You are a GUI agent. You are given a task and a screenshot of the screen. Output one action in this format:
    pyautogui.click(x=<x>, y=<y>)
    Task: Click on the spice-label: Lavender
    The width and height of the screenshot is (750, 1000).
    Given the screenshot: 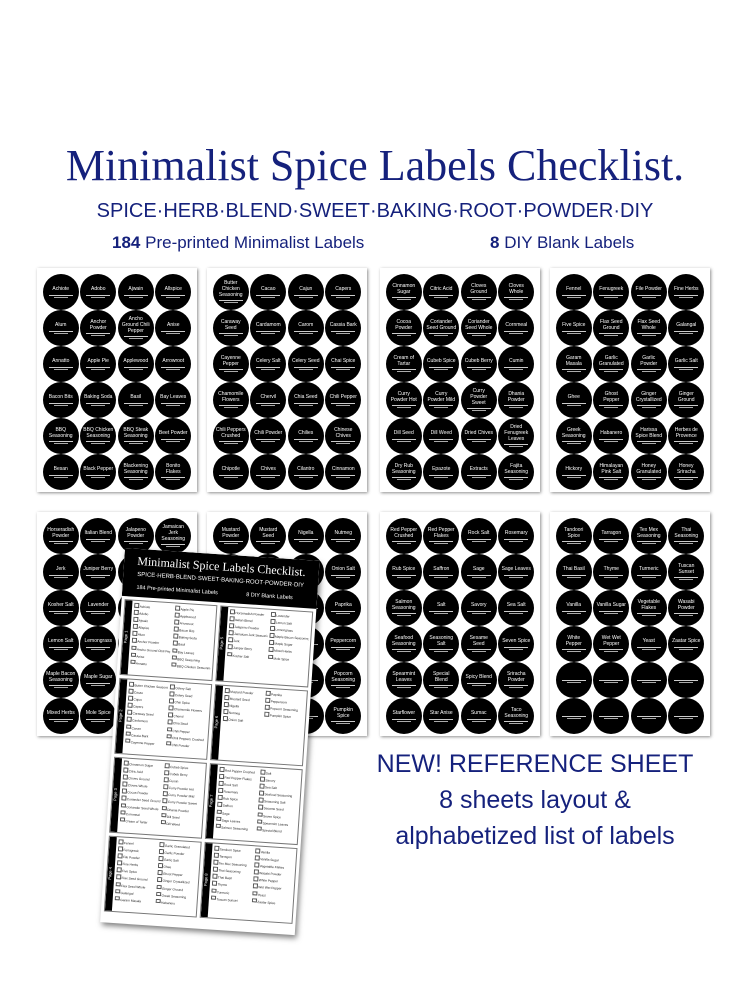 What is the action you would take?
    pyautogui.click(x=98, y=608)
    